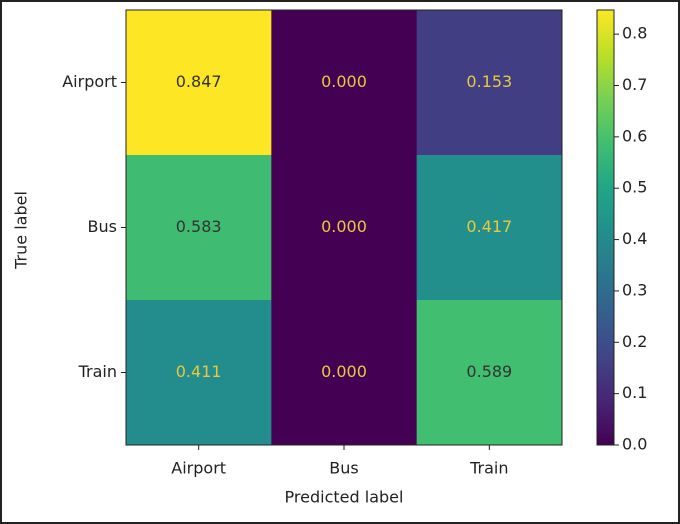 The width and height of the screenshot is (680, 524). I want to click on cell-label: 0.411, so click(199, 371).